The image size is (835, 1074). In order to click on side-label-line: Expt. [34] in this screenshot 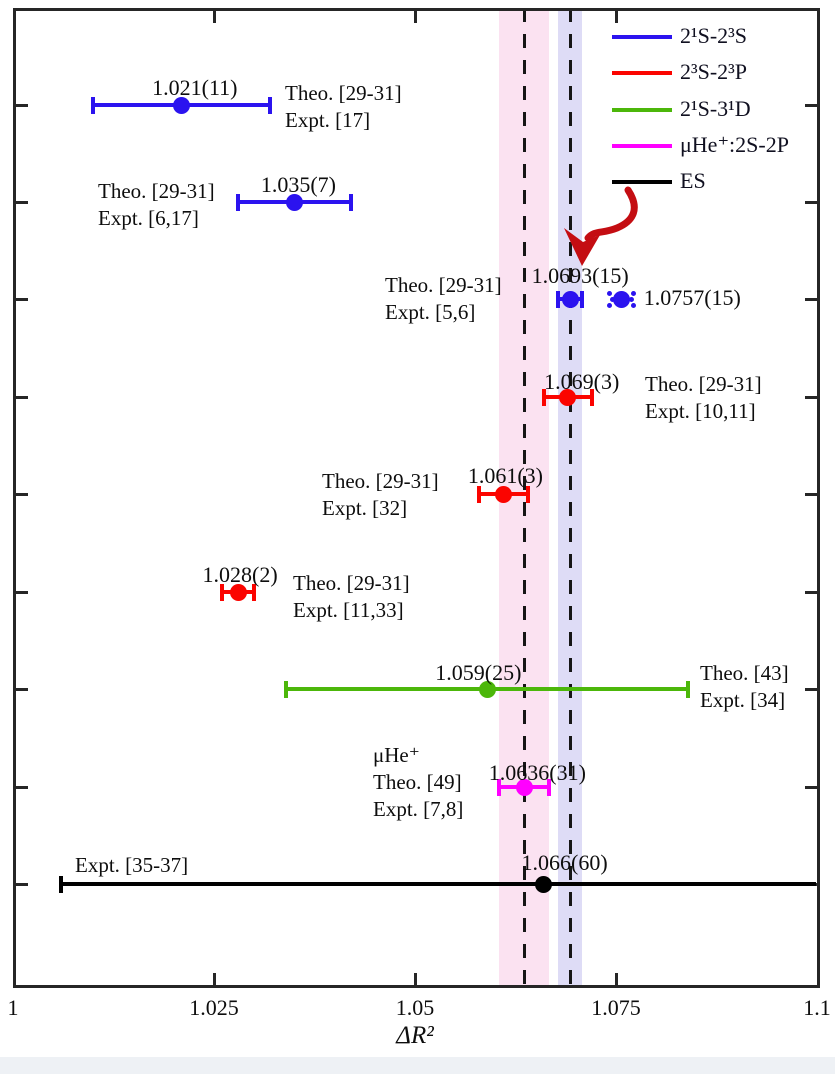, I will do `click(743, 700)`.